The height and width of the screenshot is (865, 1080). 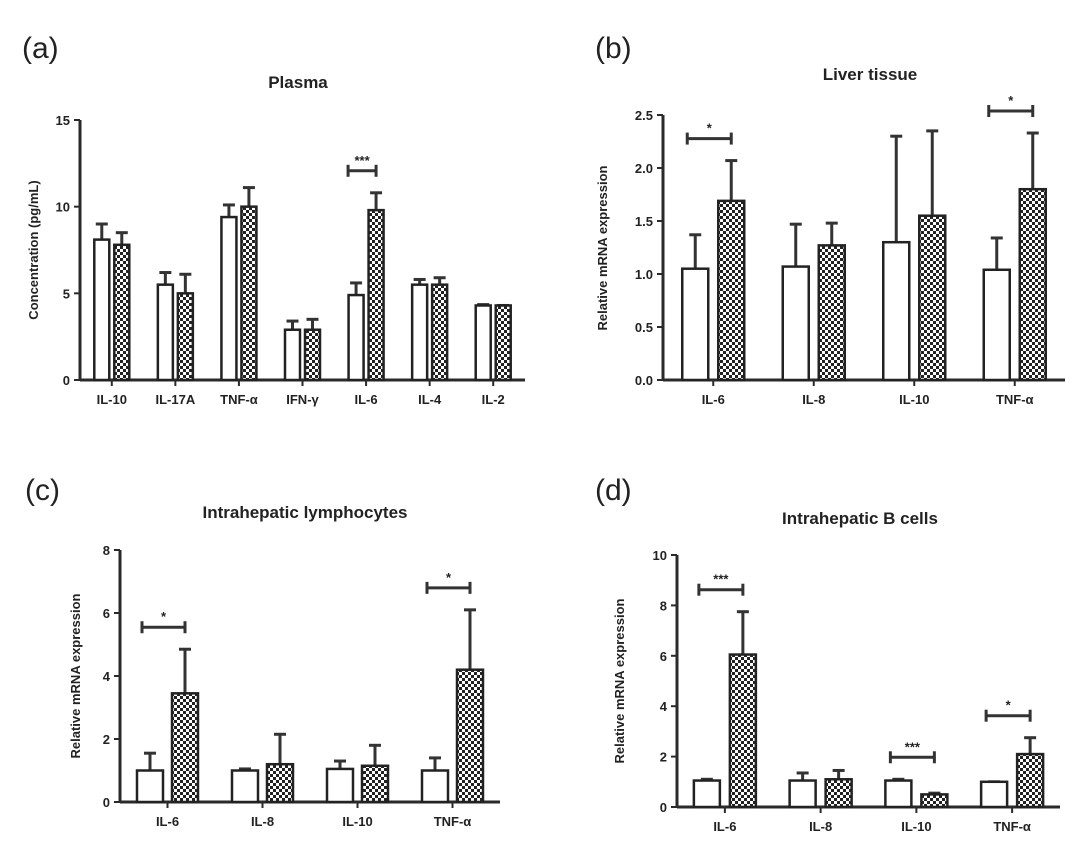 What do you see at coordinates (40, 48) in the screenshot?
I see `panel-label: (a)` at bounding box center [40, 48].